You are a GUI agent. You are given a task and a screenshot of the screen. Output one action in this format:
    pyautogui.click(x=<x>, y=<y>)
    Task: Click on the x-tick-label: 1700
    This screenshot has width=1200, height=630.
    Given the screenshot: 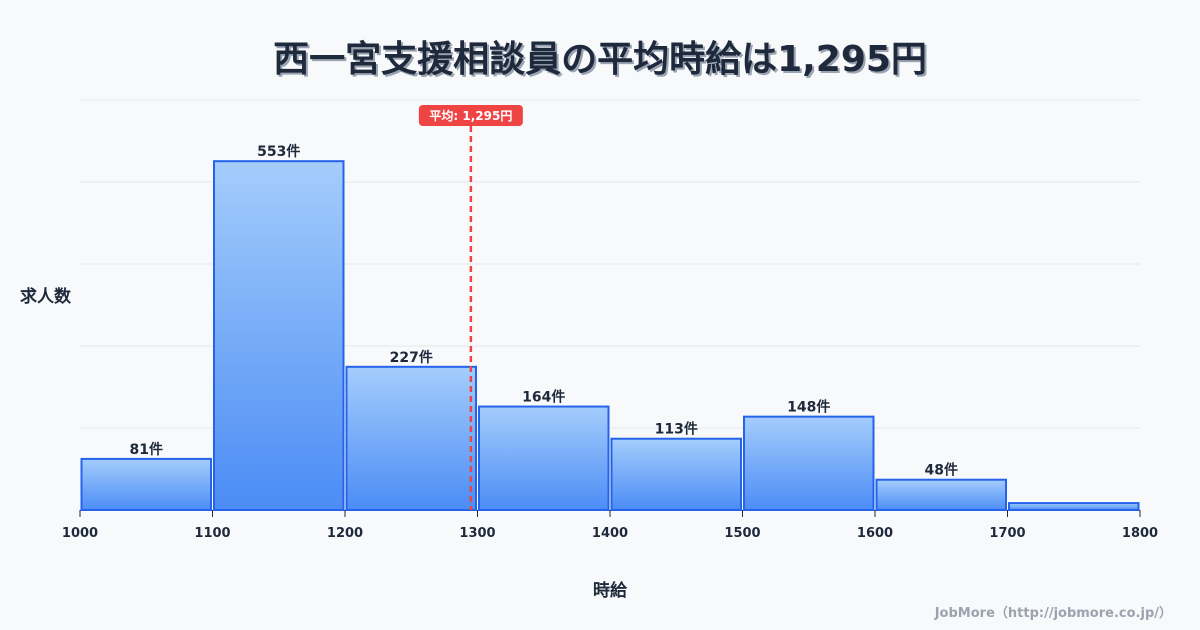 What is the action you would take?
    pyautogui.click(x=1007, y=533)
    